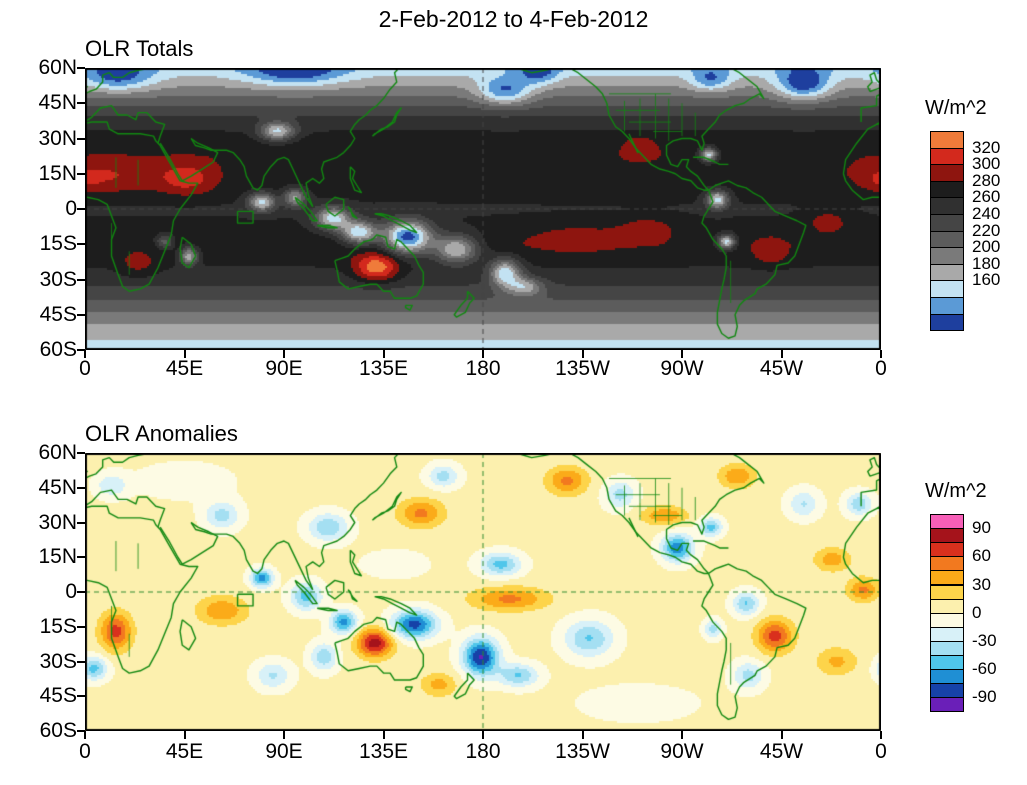  Describe the element at coordinates (981, 528) in the screenshot. I see `colorbar-tick-label: 90` at that location.